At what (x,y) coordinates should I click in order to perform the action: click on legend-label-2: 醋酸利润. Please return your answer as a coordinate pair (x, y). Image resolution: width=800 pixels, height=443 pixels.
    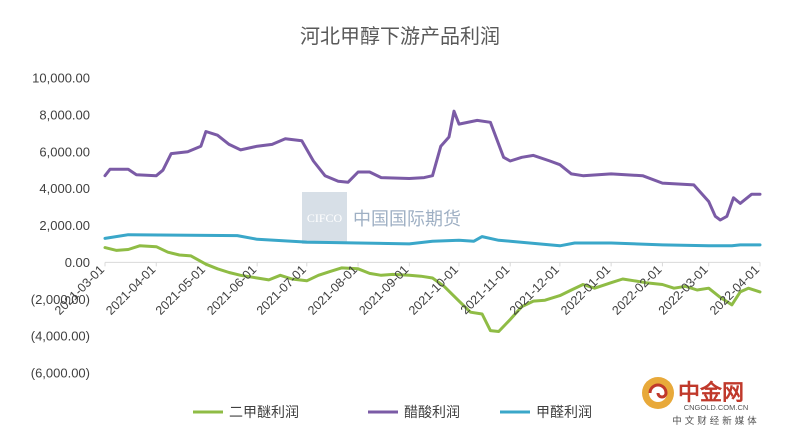
    Looking at the image, I should click on (432, 413).